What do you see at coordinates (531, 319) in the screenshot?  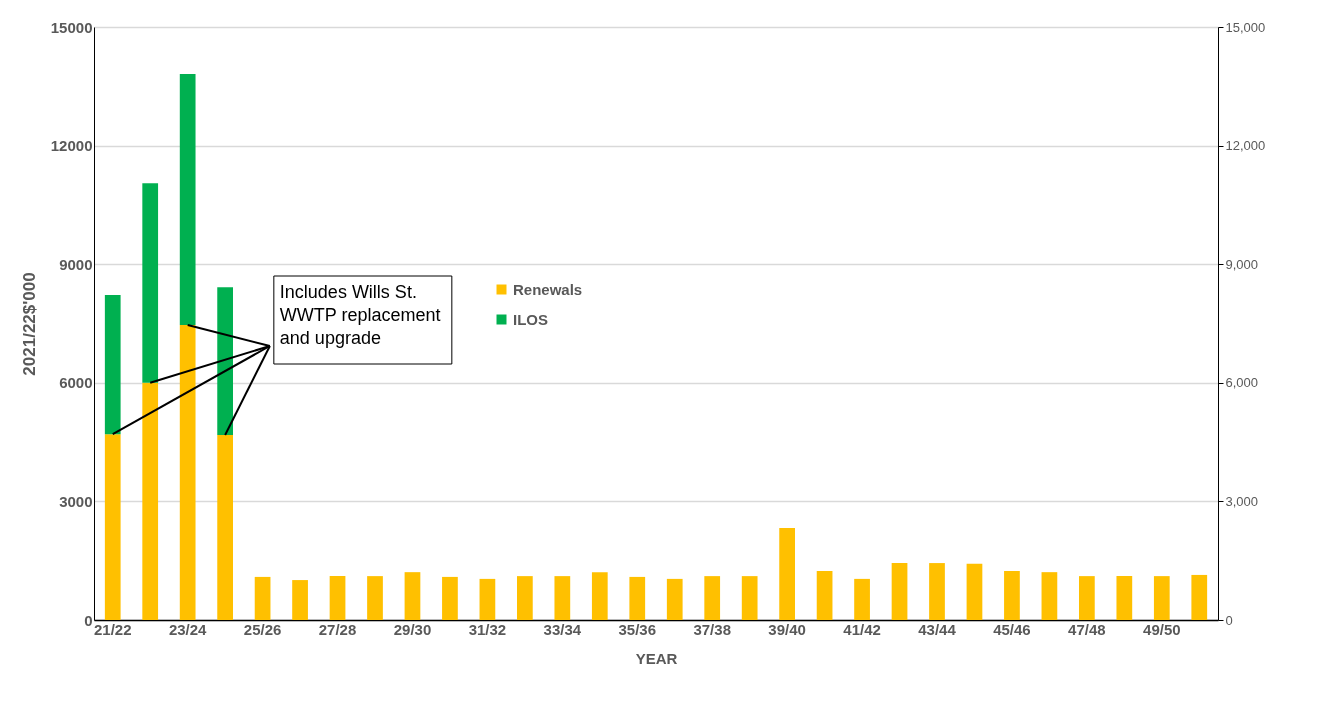 I see `legend-label: ILOS` at bounding box center [531, 319].